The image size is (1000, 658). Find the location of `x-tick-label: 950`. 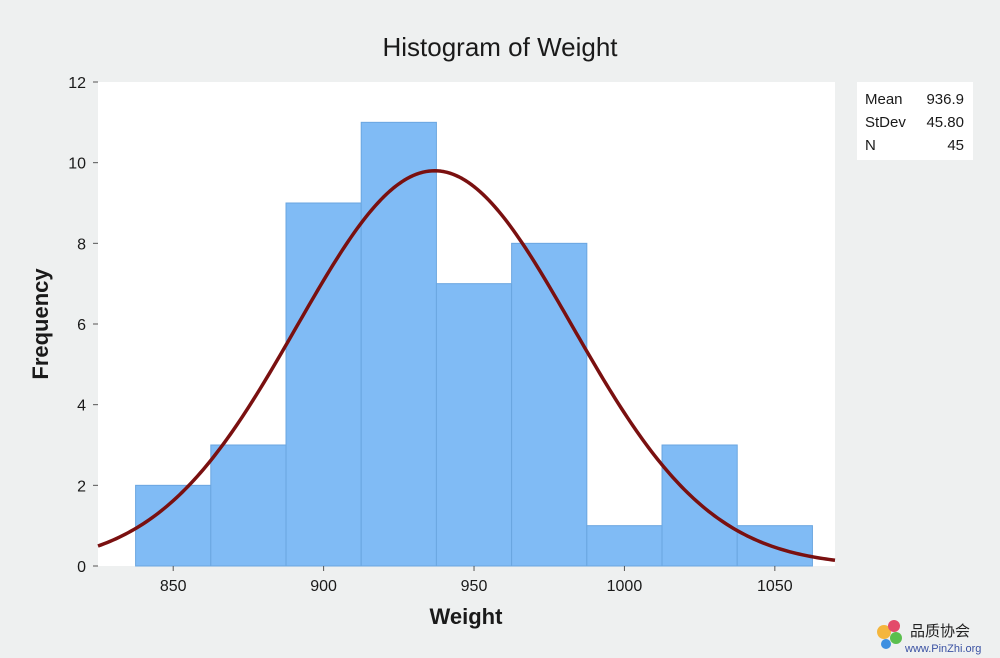

x-tick-label: 950 is located at coordinates (474, 586).